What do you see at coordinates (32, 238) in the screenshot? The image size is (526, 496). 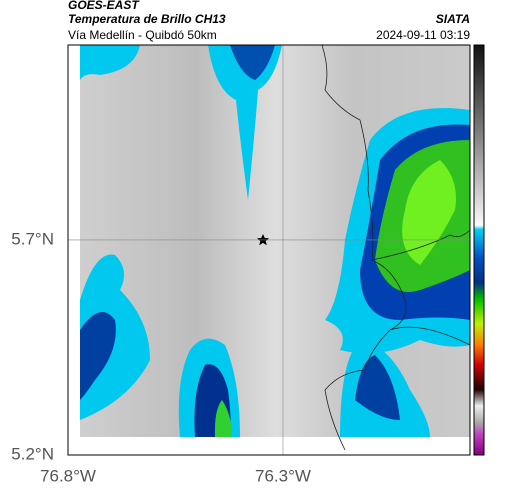 I see `y-tick-label: 5.7°N` at bounding box center [32, 238].